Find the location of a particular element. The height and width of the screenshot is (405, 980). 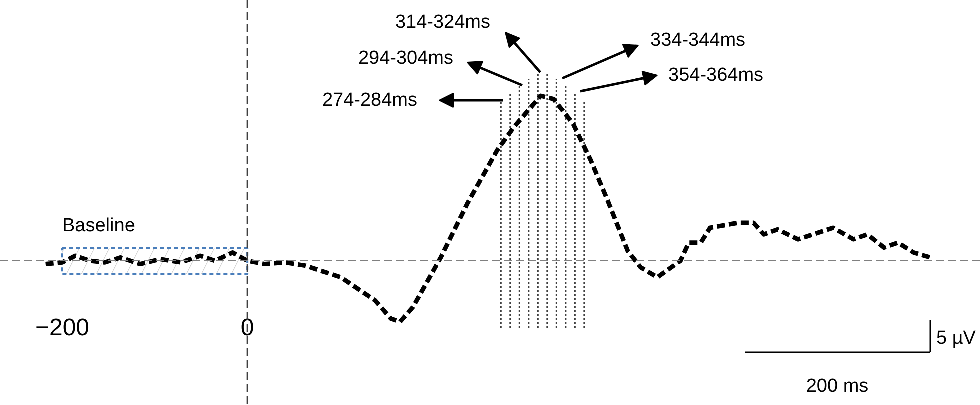

band-label: Baseline is located at coordinates (99, 226).